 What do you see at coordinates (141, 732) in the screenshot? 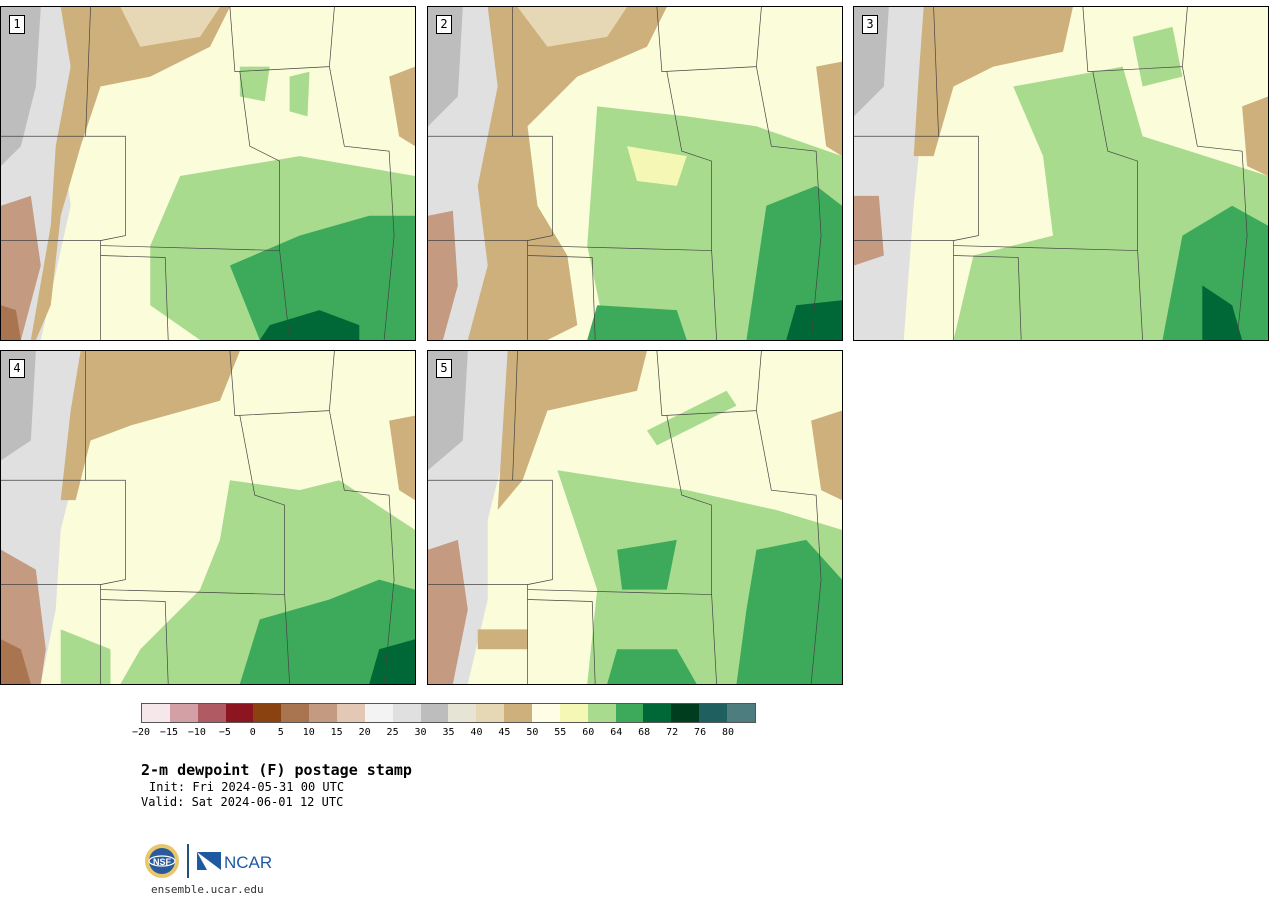
I see `colorbar-tick-label: −20` at bounding box center [141, 732].